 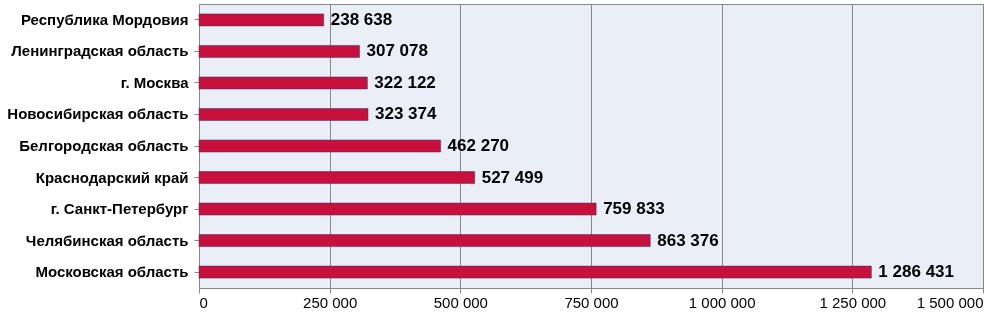 What do you see at coordinates (107, 240) in the screenshot?
I see `y-tick-label: Челябинская область` at bounding box center [107, 240].